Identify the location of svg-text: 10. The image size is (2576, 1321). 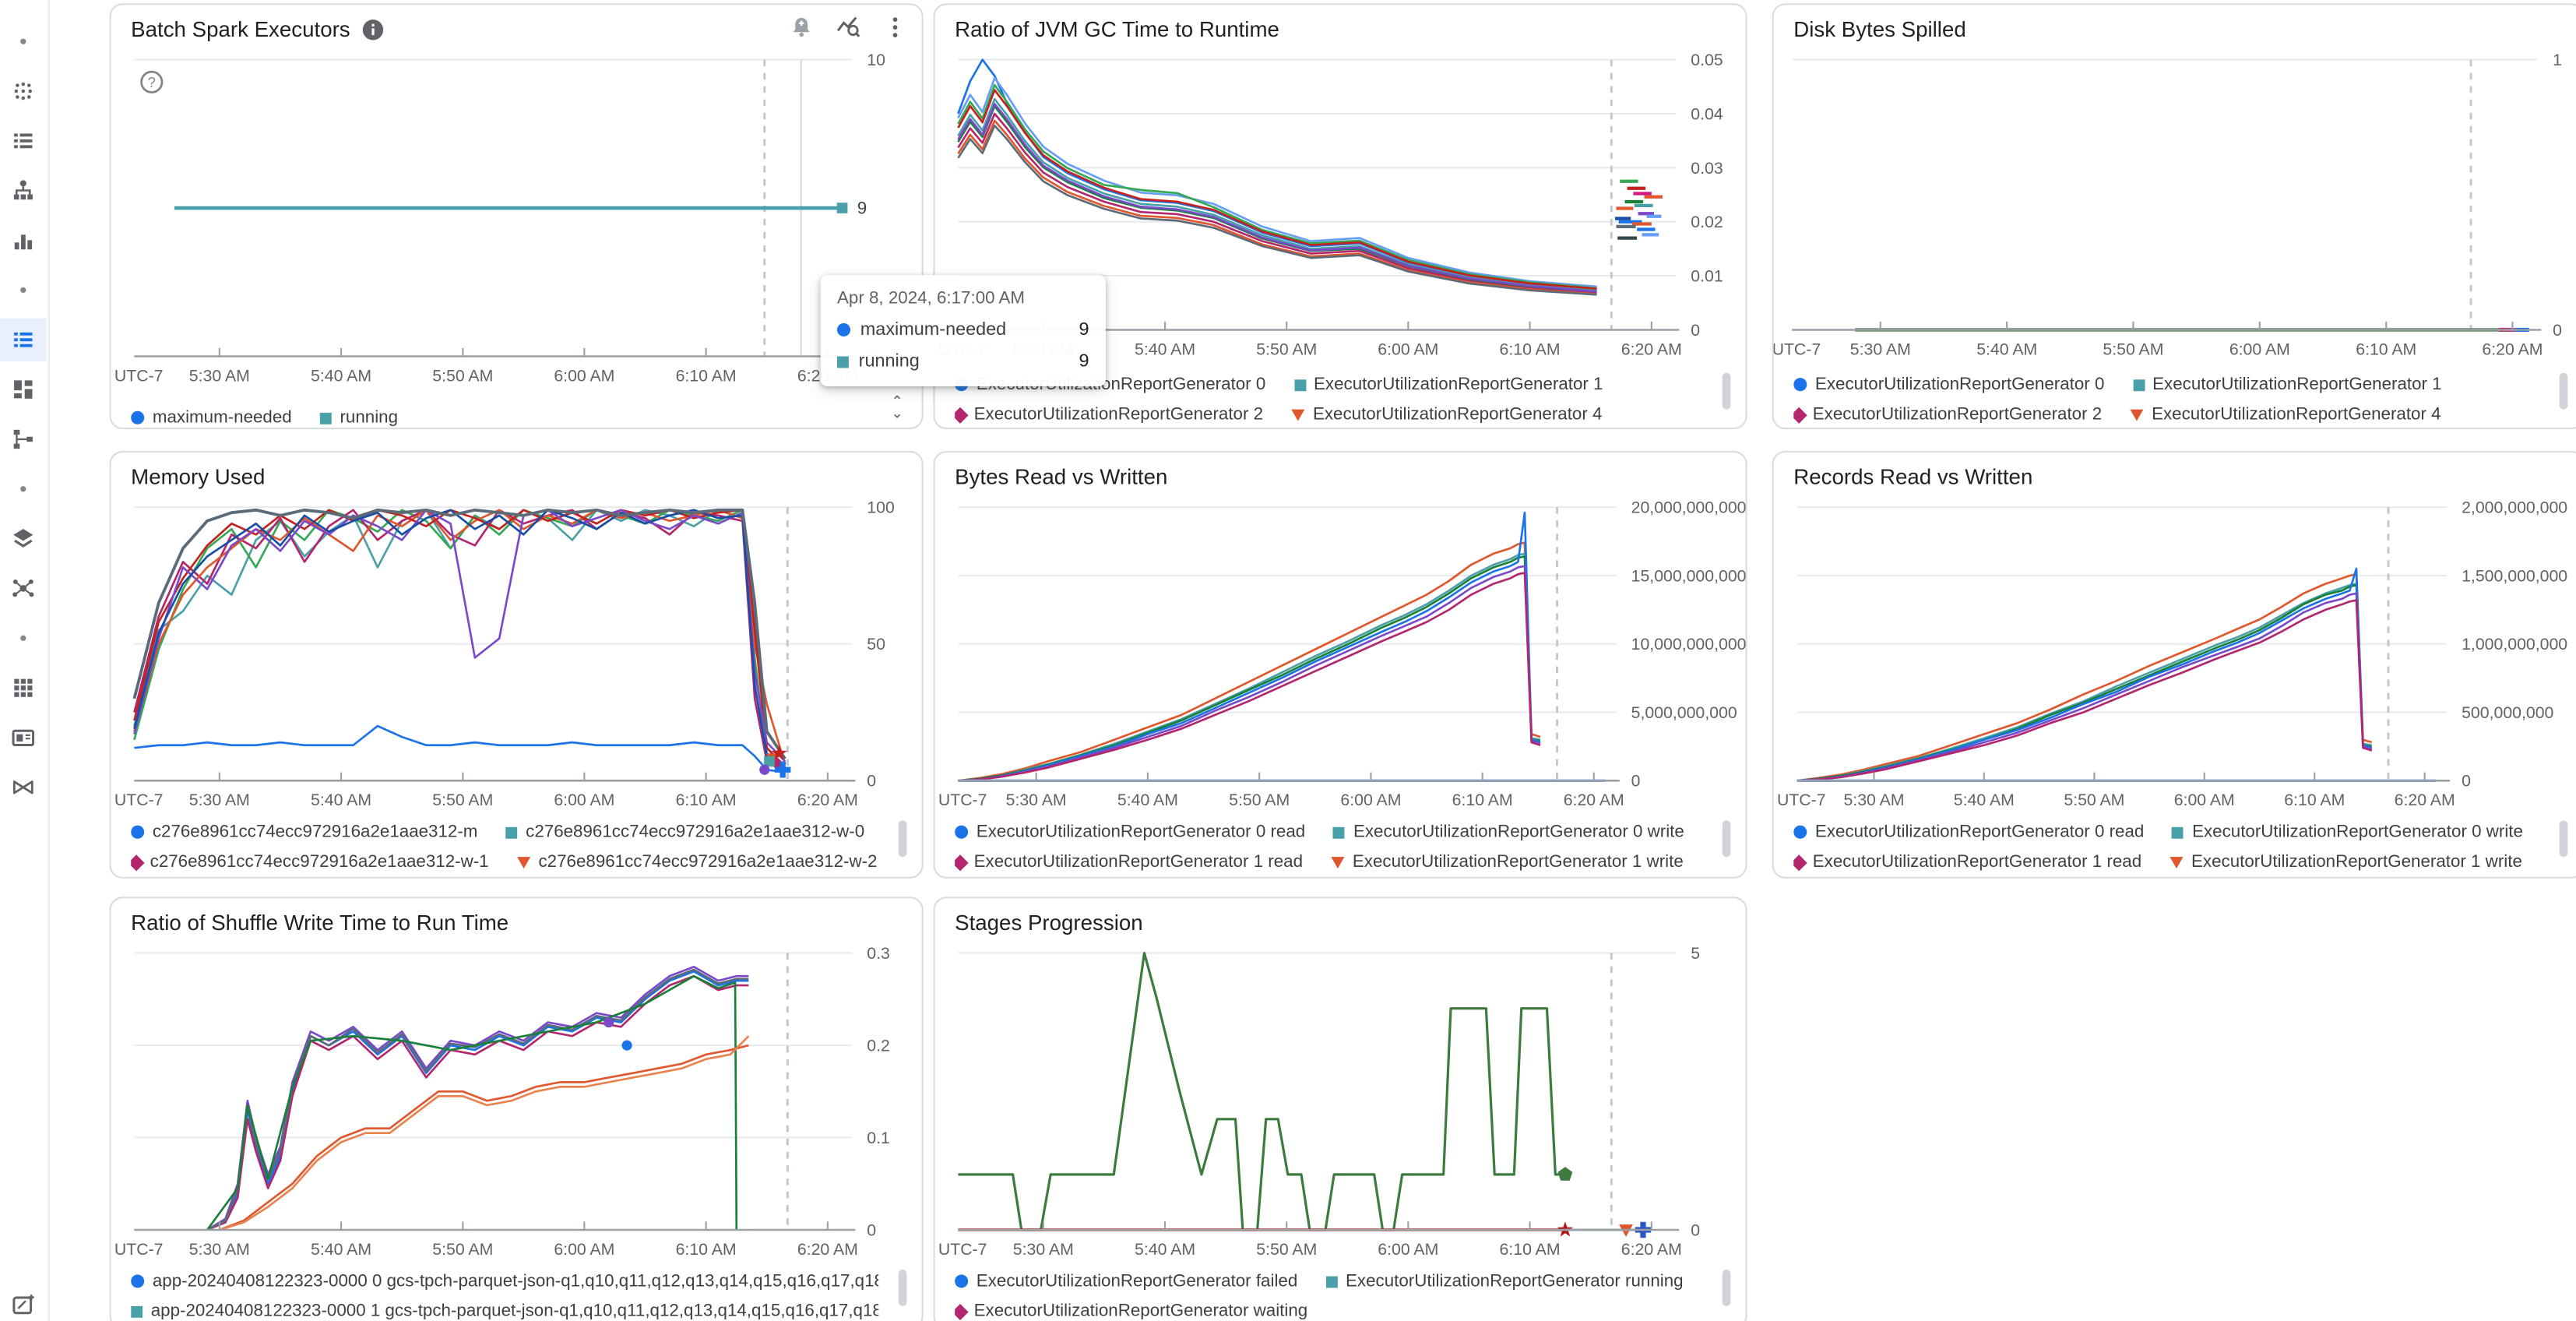
(876, 60).